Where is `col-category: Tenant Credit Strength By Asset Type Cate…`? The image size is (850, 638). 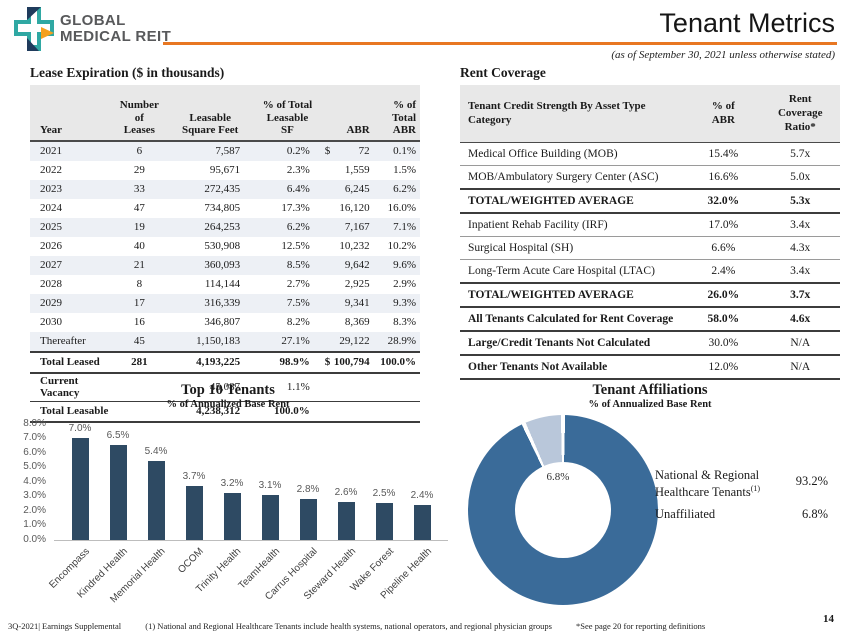 col-category: Tenant Credit Strength By Asset Type Cate… is located at coordinates (573, 114).